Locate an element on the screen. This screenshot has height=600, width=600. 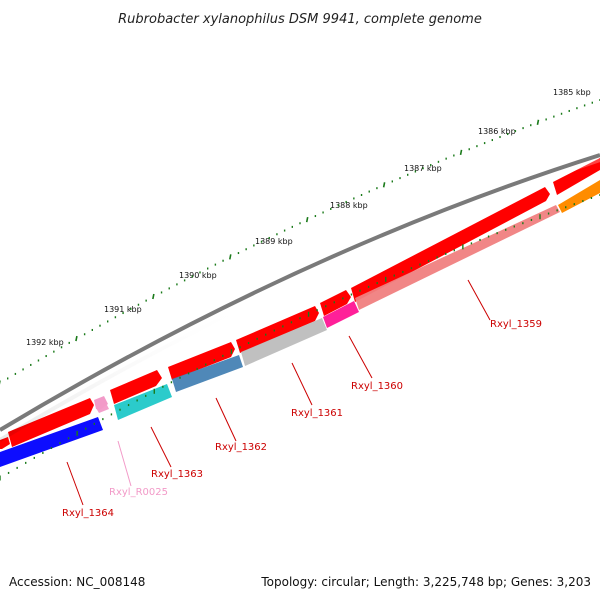
gene-segment-rxyl-r0025 is located at coordinates (102, 408).